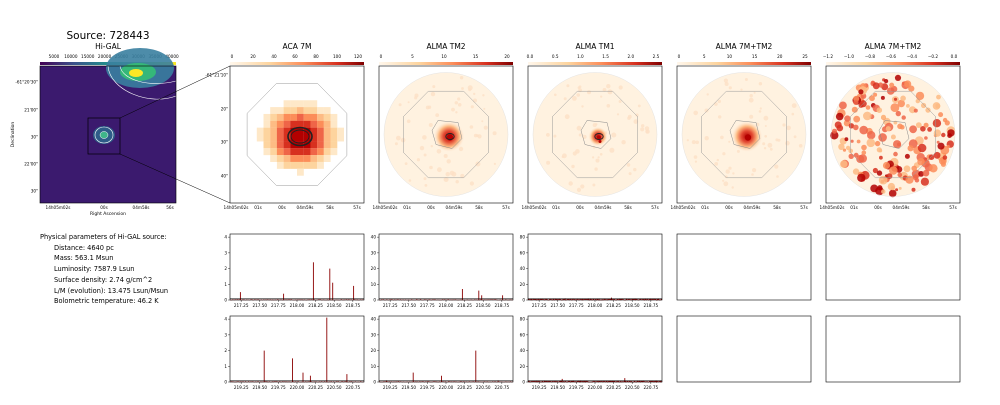  I want to click on hi-gal-y-tick: 30", so click(34, 137).